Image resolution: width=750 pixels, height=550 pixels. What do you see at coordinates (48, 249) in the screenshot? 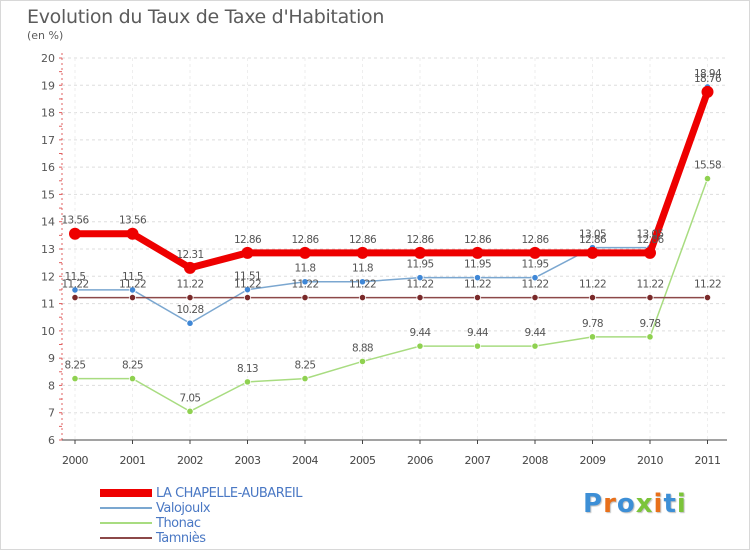
I see `y-tick-label: 13` at bounding box center [48, 249].